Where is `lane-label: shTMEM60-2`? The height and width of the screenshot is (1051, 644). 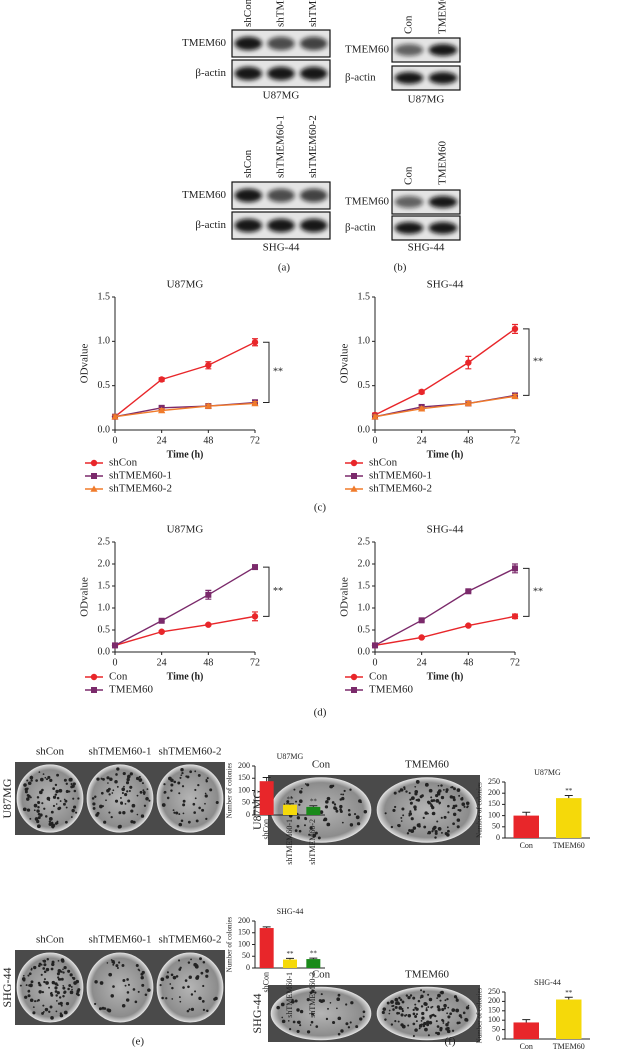 lane-label: shTMEM60-2 is located at coordinates (313, 13).